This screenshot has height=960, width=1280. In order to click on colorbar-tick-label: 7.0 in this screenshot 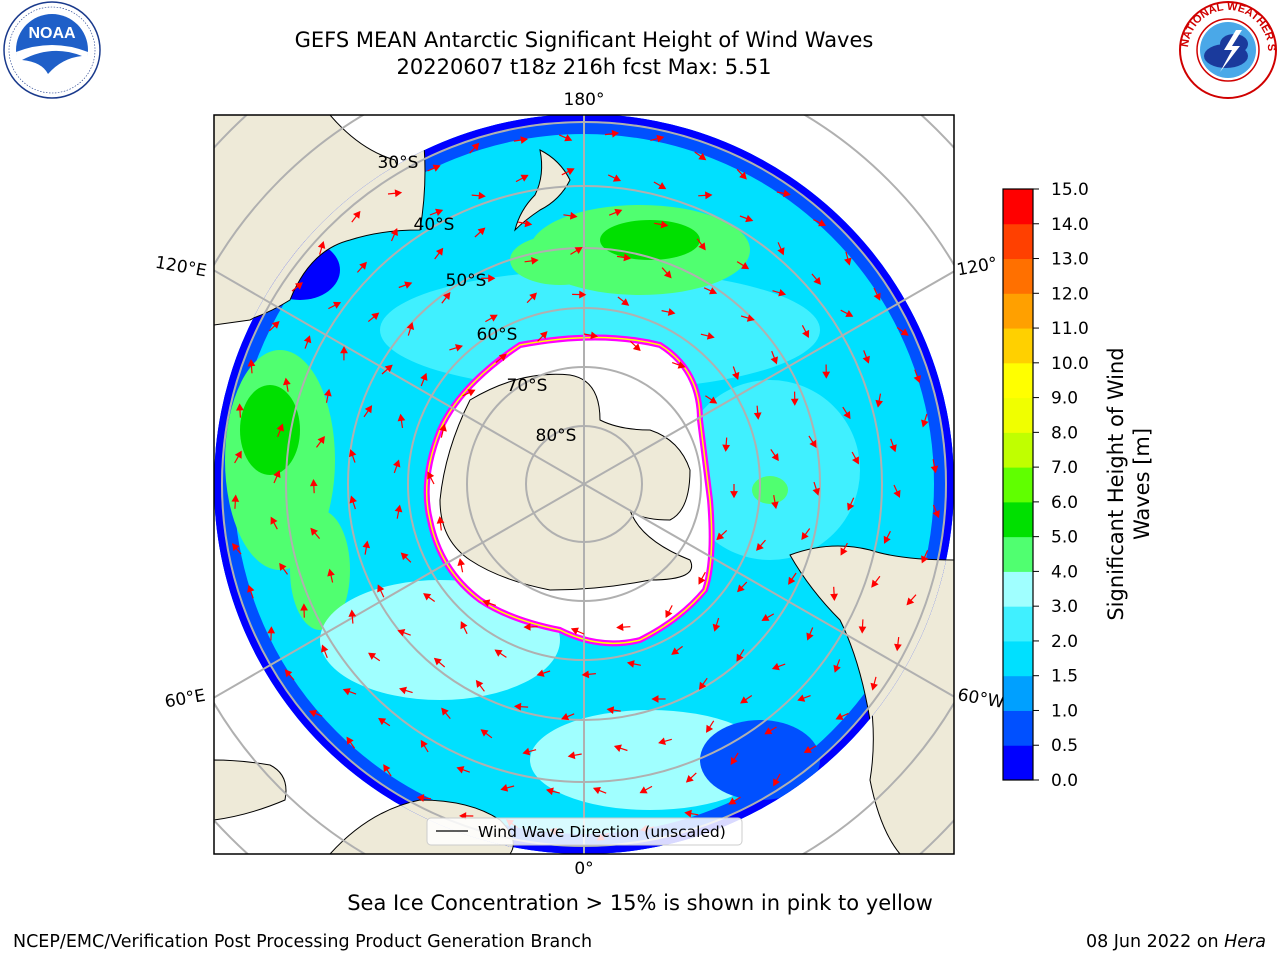, I will do `click(1064, 468)`.